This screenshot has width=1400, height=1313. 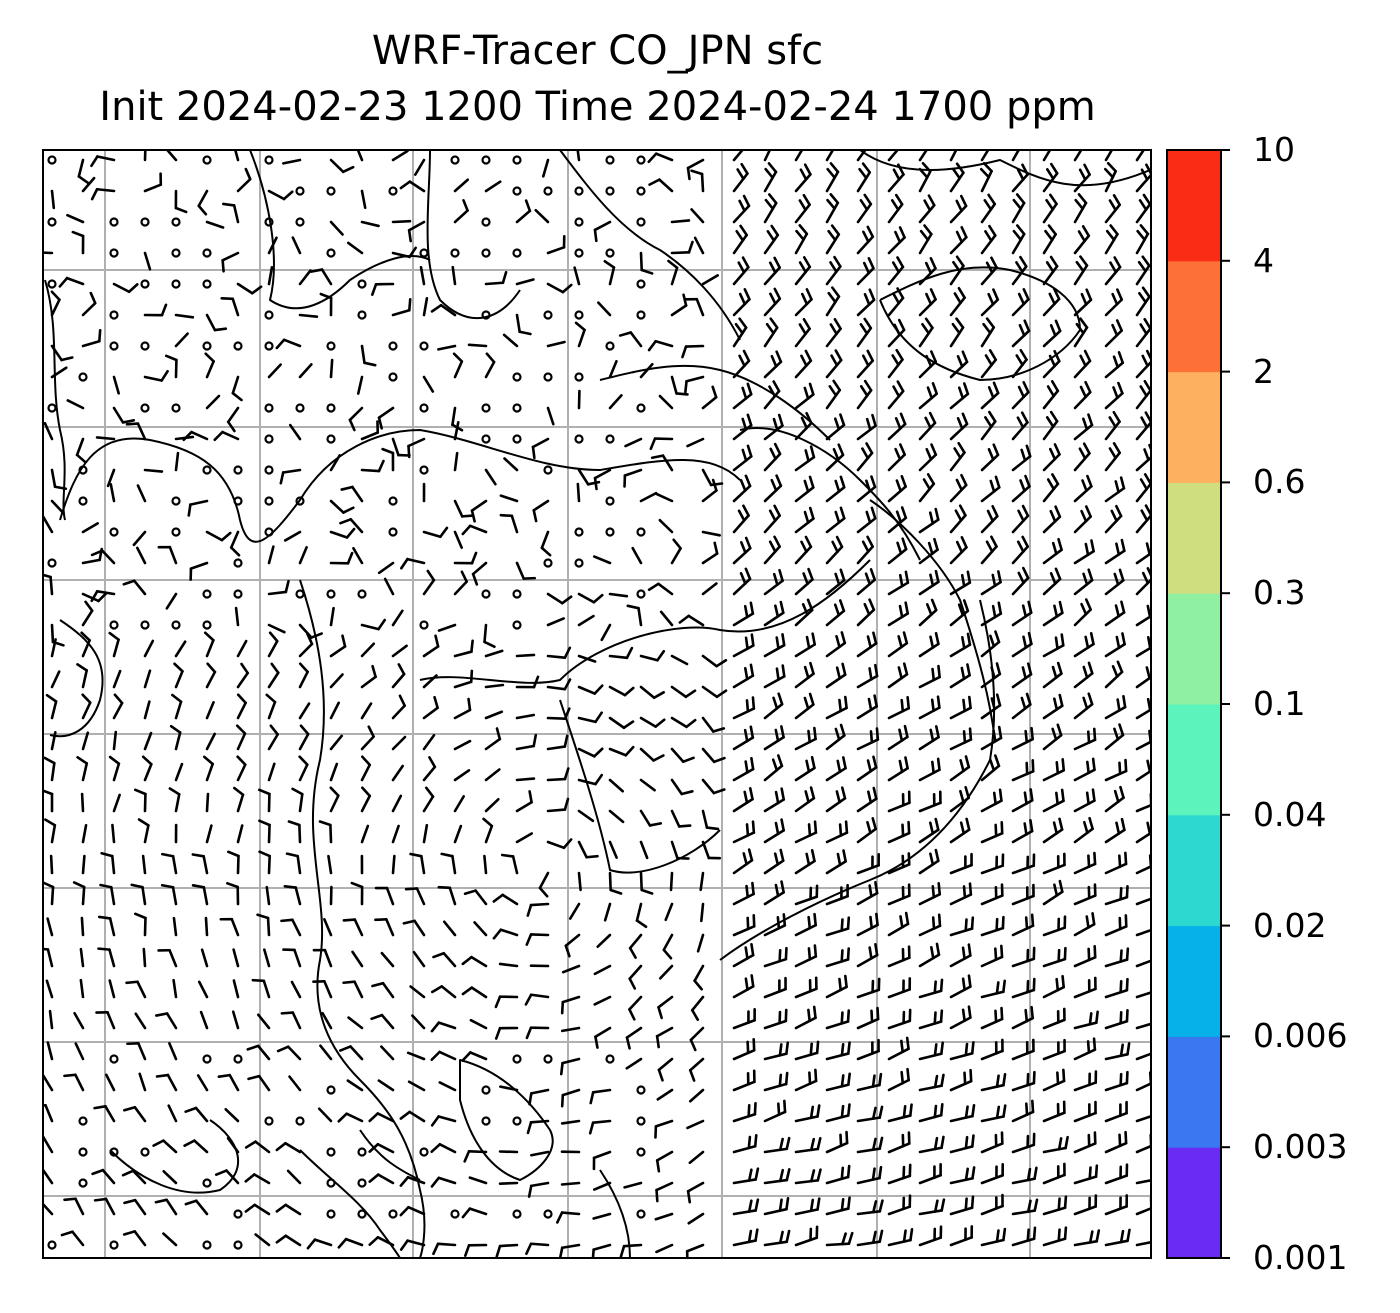 What do you see at coordinates (1194, 1092) in the screenshot?
I see `colorbar-segment` at bounding box center [1194, 1092].